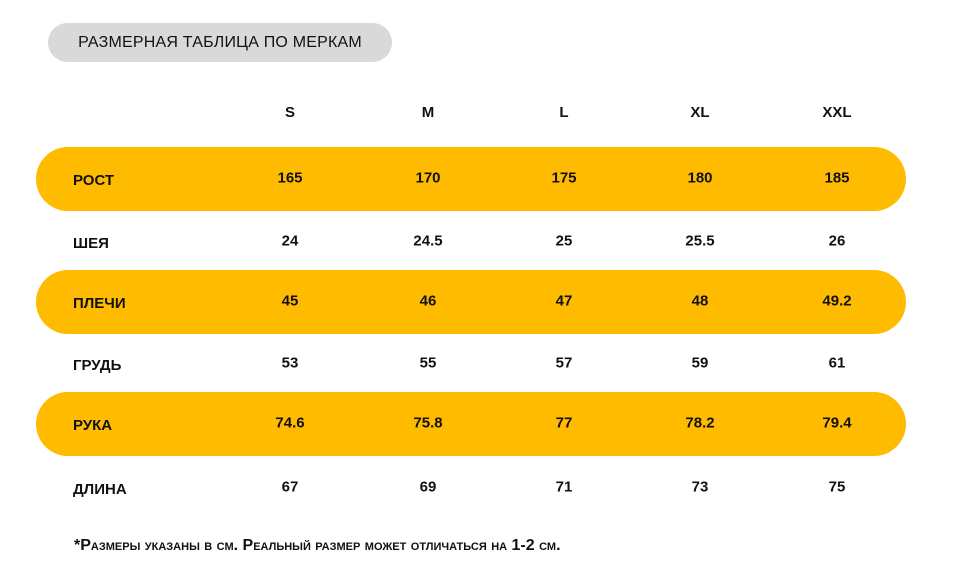 The image size is (970, 571). Describe the element at coordinates (428, 178) in the screenshot. I see `table-cell: 170` at that location.